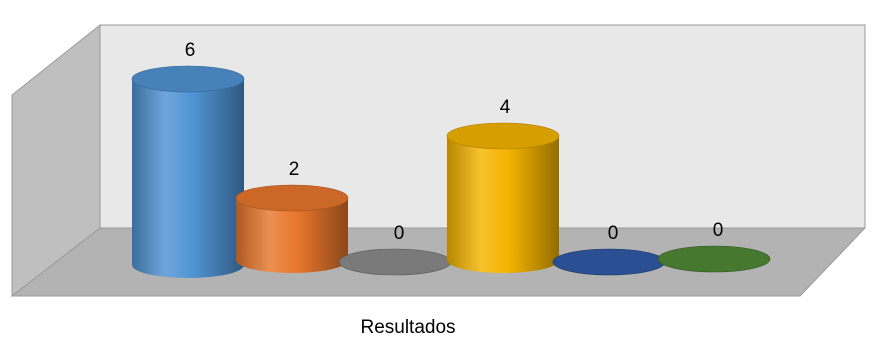  Describe the element at coordinates (188, 79) in the screenshot. I see `bar-1-top` at that location.